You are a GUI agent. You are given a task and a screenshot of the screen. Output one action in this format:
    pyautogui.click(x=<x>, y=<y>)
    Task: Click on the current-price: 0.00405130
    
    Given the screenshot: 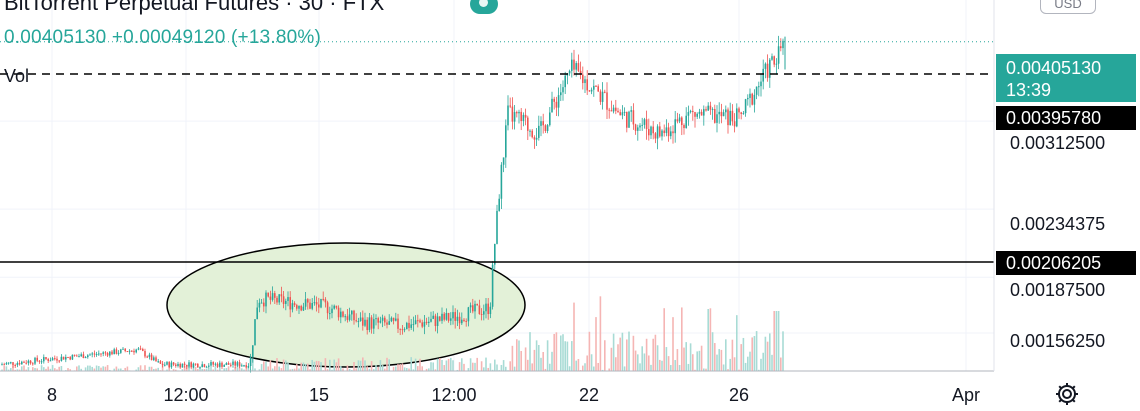 What is the action you would take?
    pyautogui.click(x=1054, y=68)
    